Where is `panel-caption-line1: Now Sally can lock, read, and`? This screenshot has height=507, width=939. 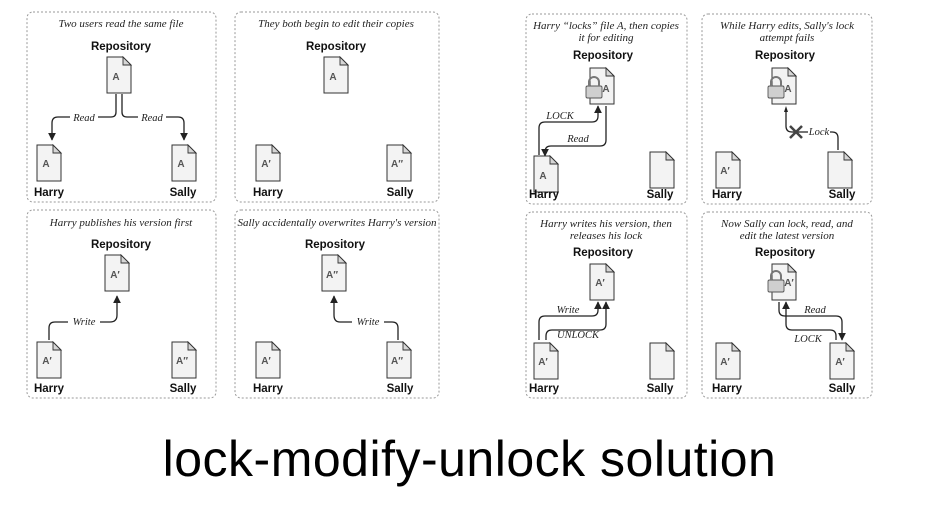 panel-caption-line1: Now Sally can lock, read, and is located at coordinates (786, 224).